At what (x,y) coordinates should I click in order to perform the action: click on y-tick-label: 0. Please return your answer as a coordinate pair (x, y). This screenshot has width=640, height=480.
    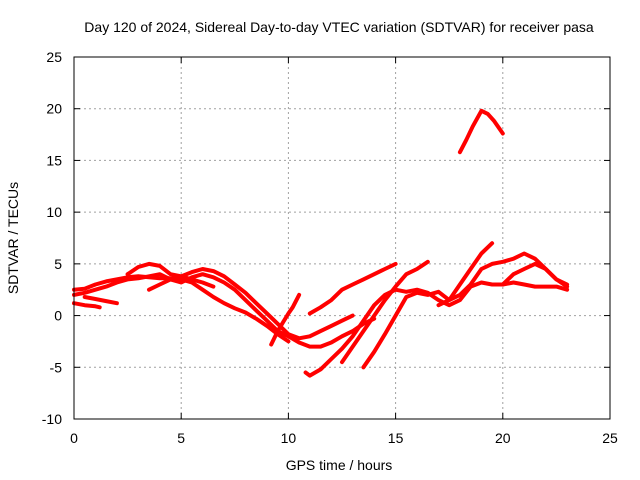
    Looking at the image, I should click on (58, 316).